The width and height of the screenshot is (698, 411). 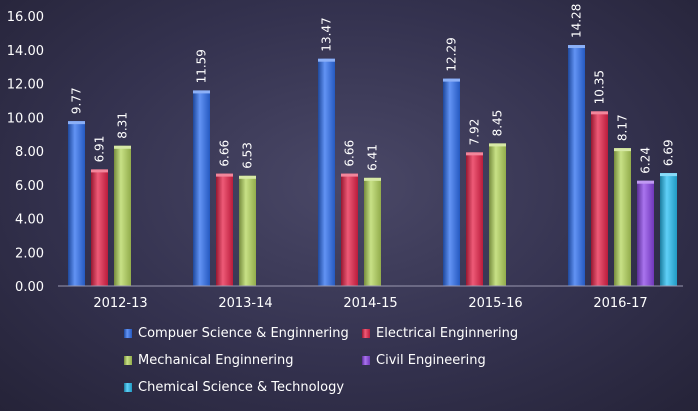 I want to click on legend-item: Compuer Science & Enginnering, so click(x=236, y=333).